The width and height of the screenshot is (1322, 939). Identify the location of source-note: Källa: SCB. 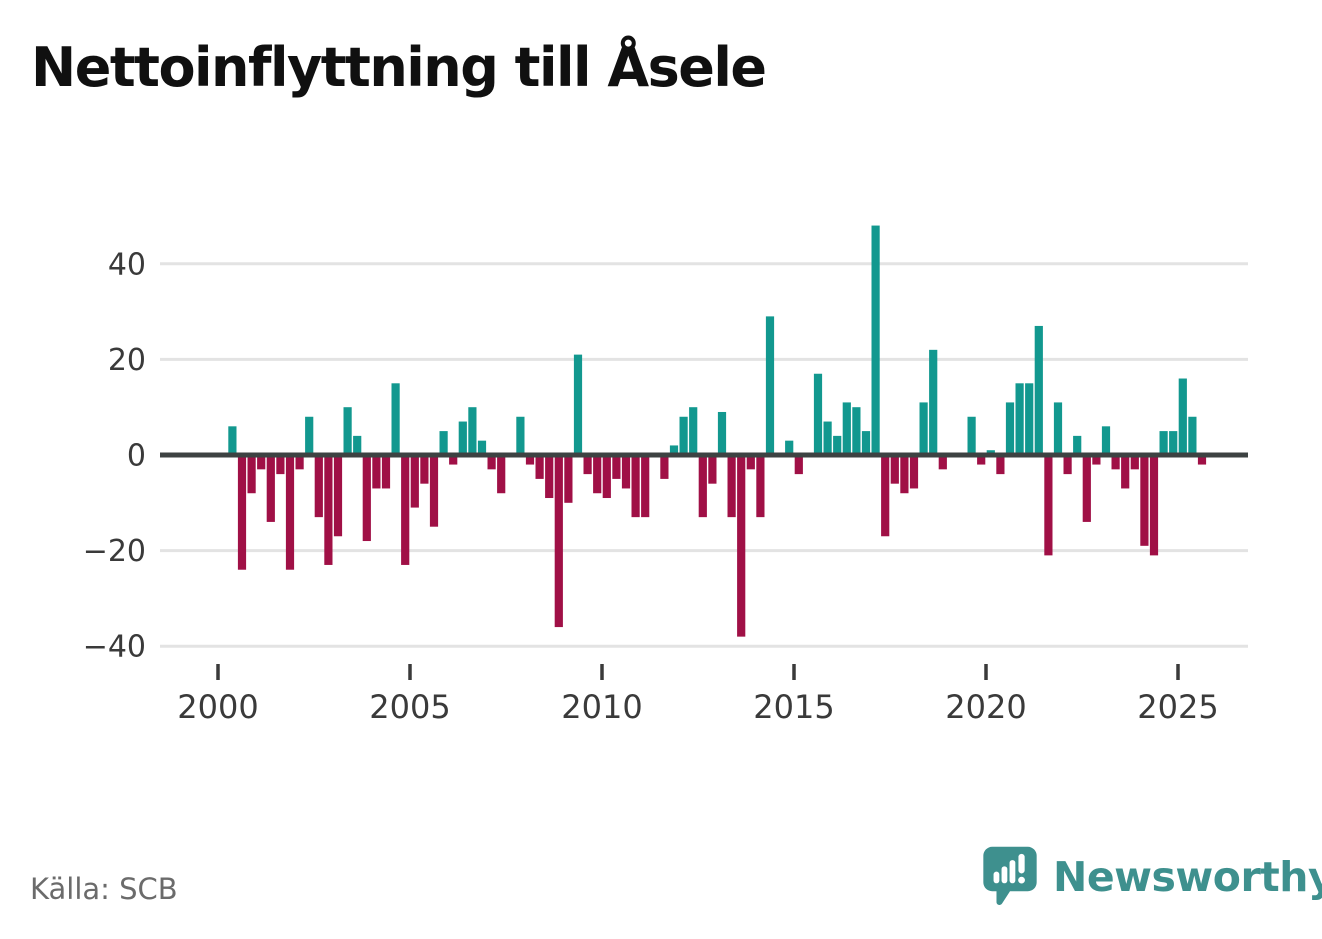
(104, 889).